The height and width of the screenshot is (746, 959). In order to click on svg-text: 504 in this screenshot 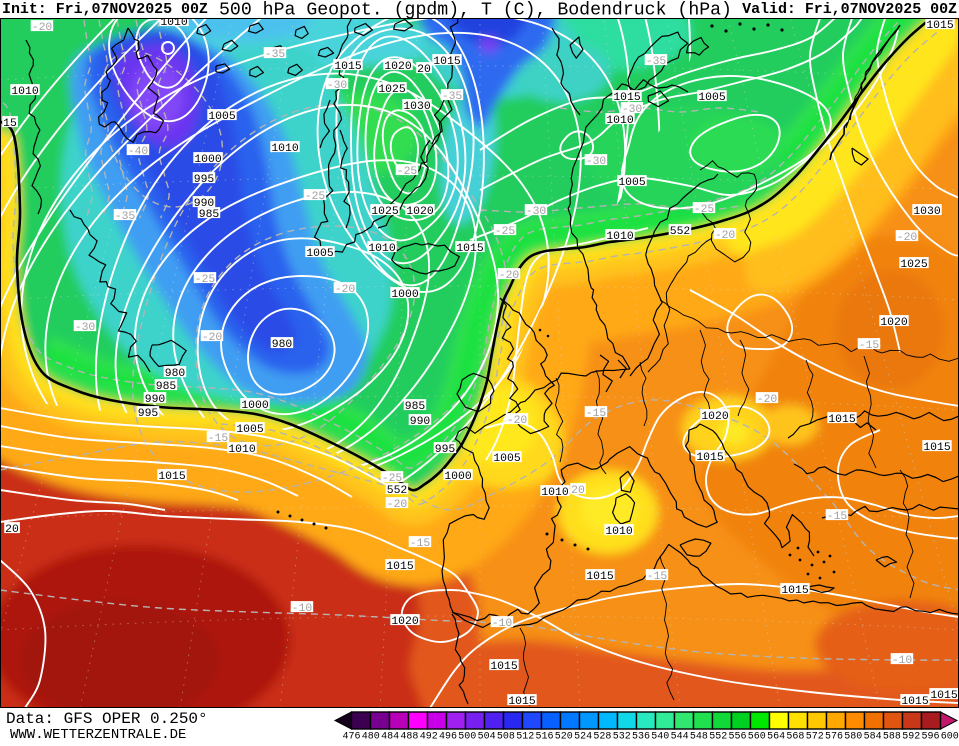, I will do `click(487, 737)`.